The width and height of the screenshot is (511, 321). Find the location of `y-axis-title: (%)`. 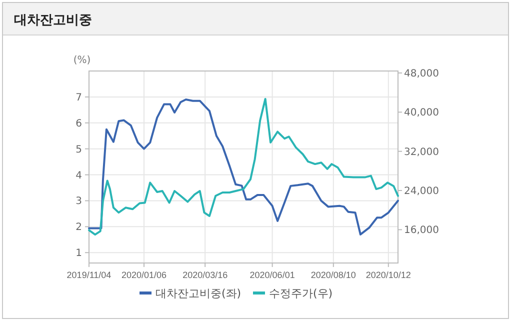

y-axis-title: (%) is located at coordinates (82, 60).